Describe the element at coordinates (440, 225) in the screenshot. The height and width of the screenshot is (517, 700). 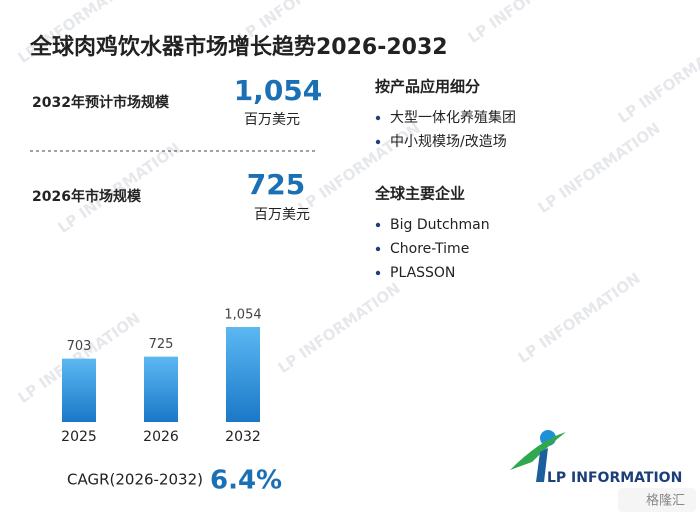
I see `list-item: Big Dutchman` at that location.